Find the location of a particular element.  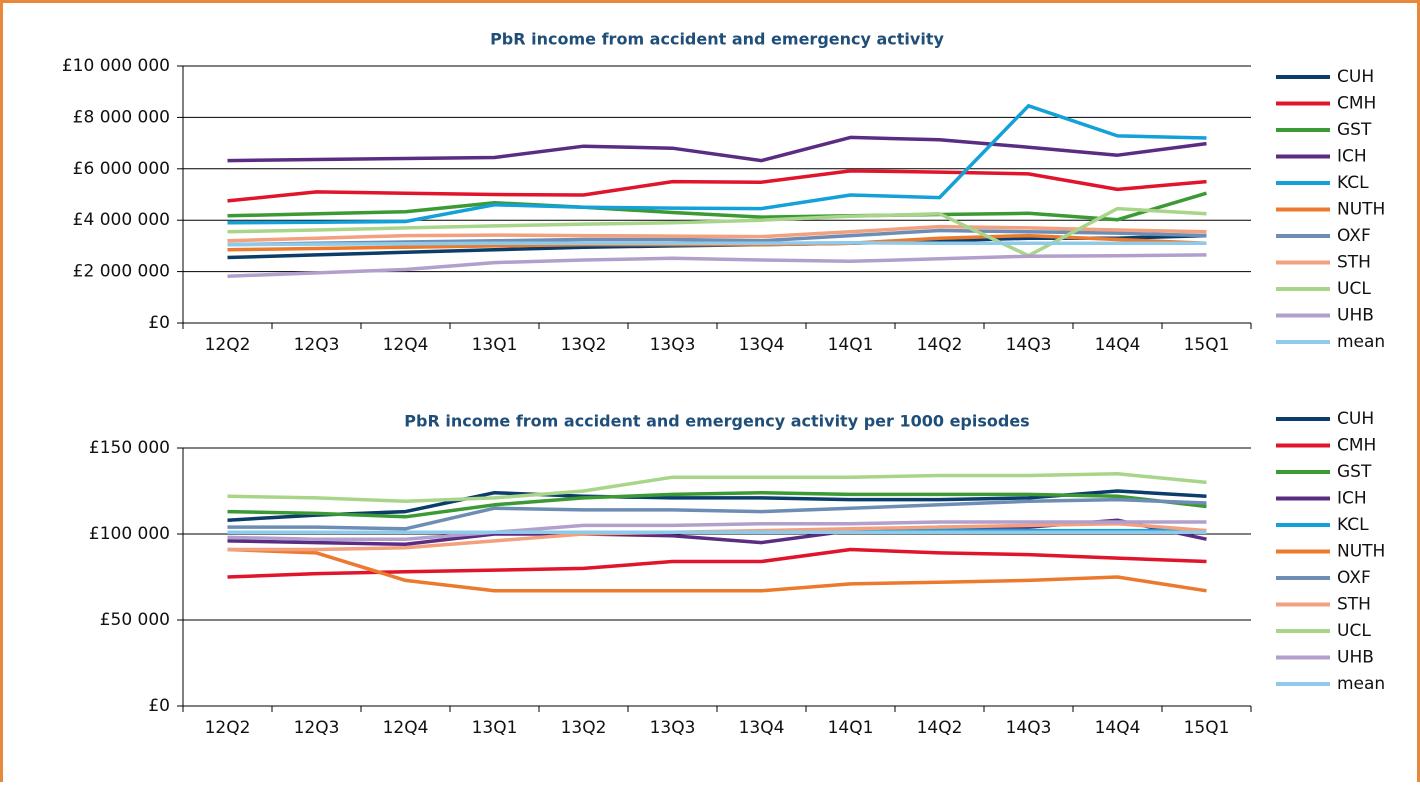

y-tick-label: £100 000 is located at coordinates (129, 534).